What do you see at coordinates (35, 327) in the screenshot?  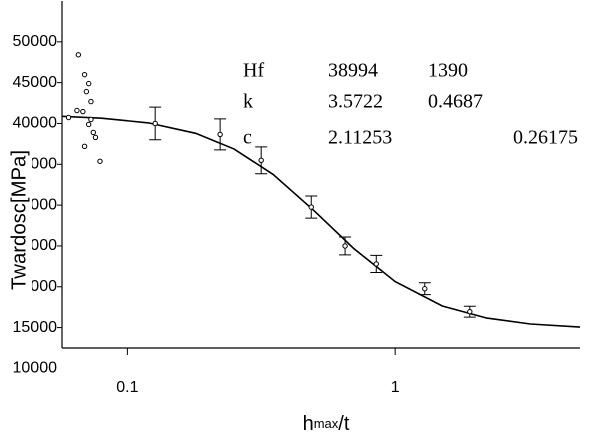 I see `y-tick-label: 15000` at bounding box center [35, 327].